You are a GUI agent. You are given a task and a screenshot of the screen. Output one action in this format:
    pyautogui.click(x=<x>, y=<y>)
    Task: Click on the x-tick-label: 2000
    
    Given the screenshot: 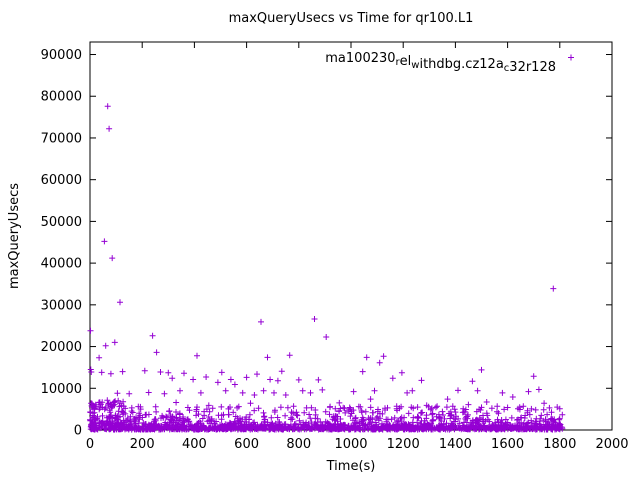 What is the action you would take?
    pyautogui.click(x=611, y=444)
    